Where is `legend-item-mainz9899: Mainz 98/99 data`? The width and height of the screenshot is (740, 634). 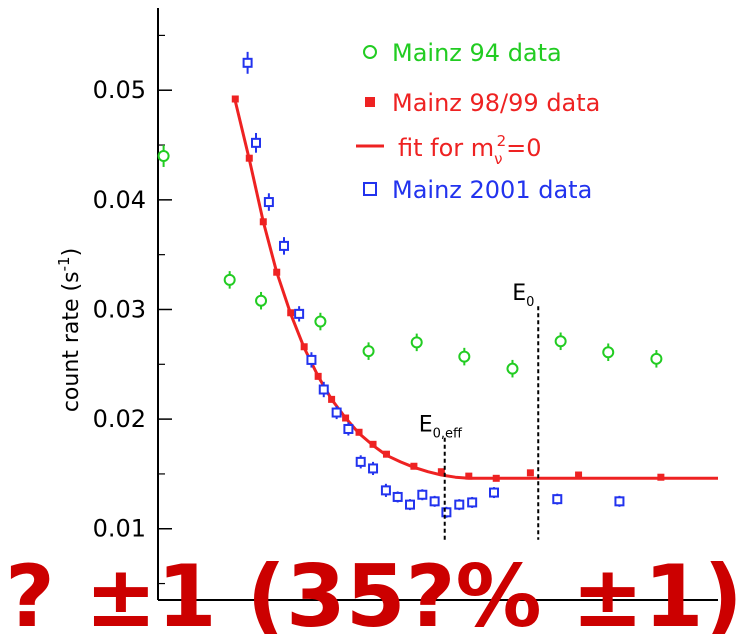 legend-item-mainz9899: Mainz 98/99 data is located at coordinates (482, 103).